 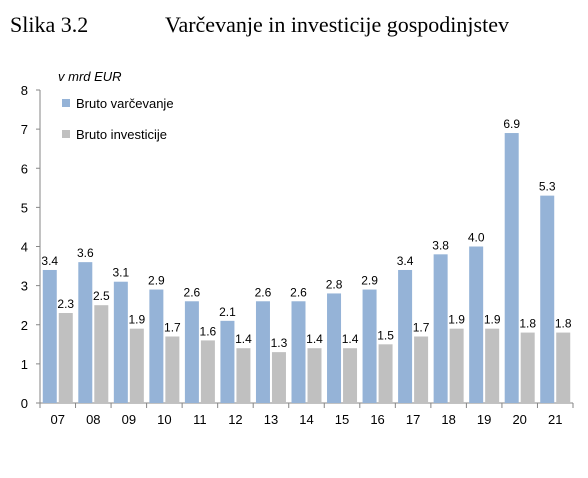 I want to click on x-tick-label: 12, so click(x=235, y=419).